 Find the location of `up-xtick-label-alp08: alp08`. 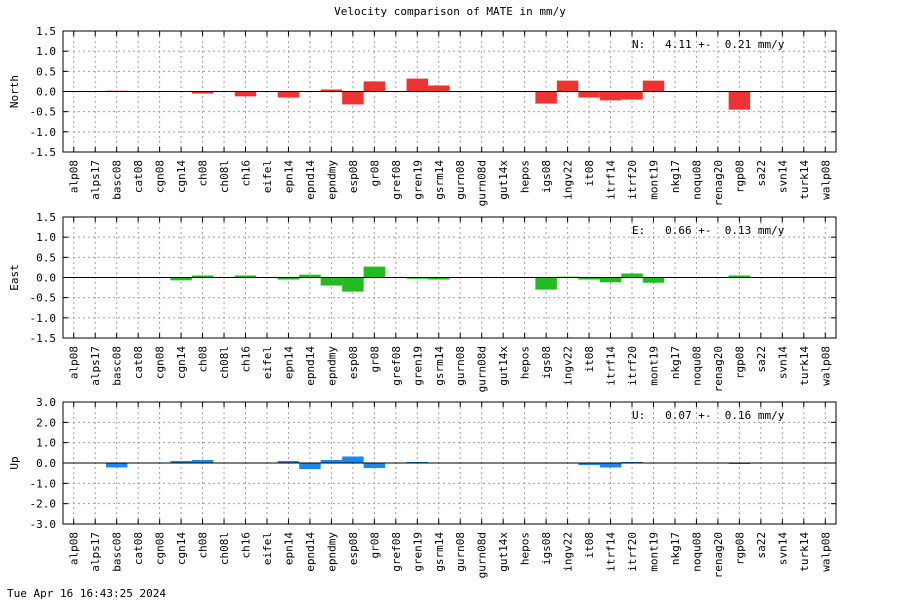

up-xtick-label-alp08: alp08 is located at coordinates (74, 548).